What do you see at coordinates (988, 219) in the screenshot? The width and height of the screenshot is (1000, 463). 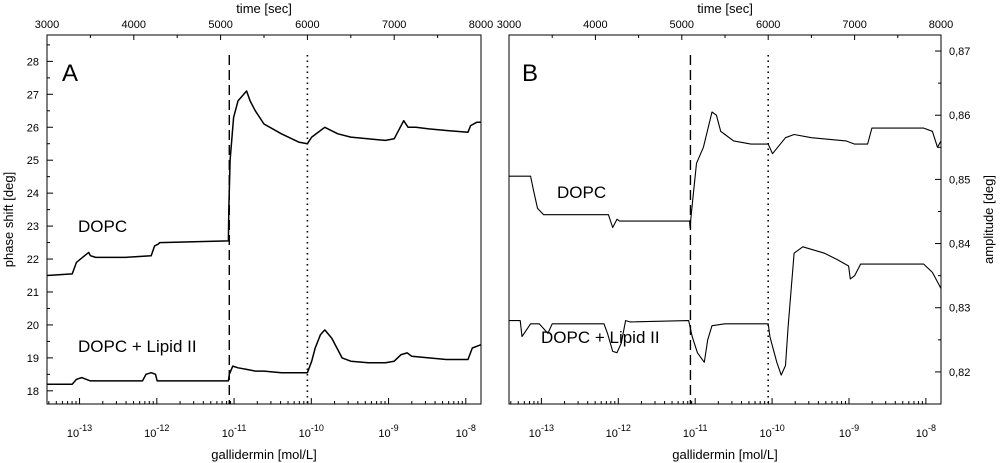 I see `y-axis-label: amplitude [deg]` at bounding box center [988, 219].